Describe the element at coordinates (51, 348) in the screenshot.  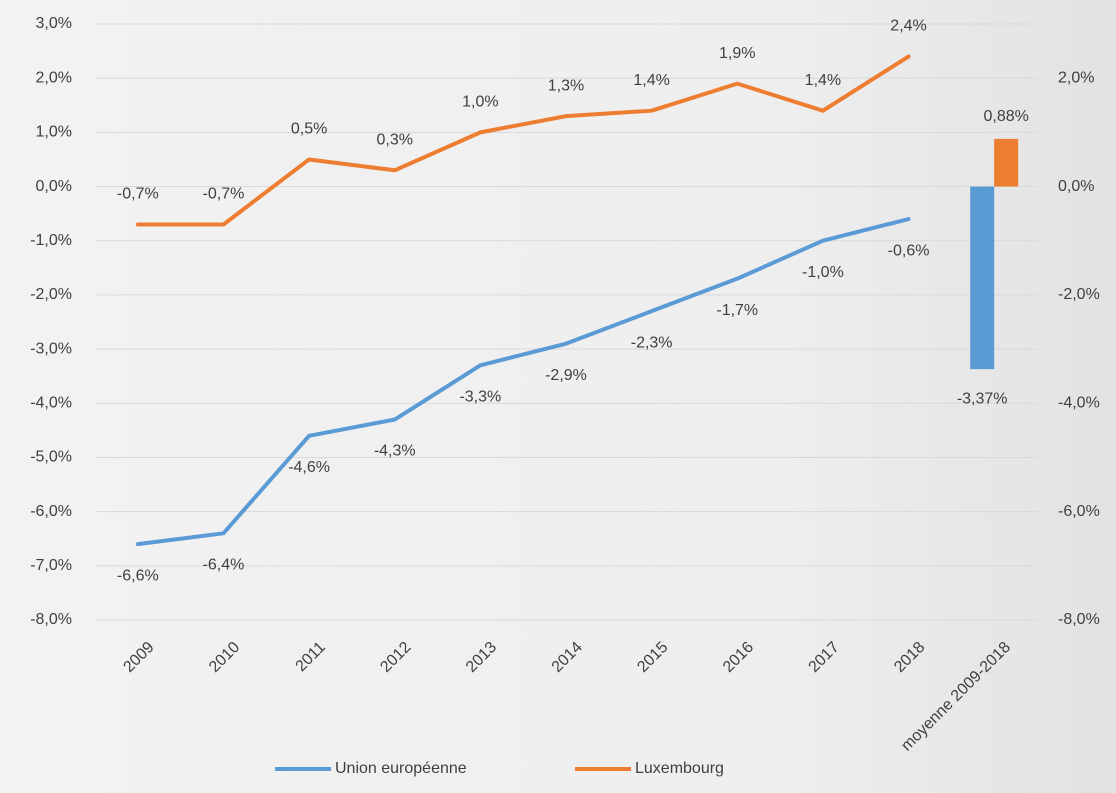
I see `y-tick-label: -3,0%` at that location.